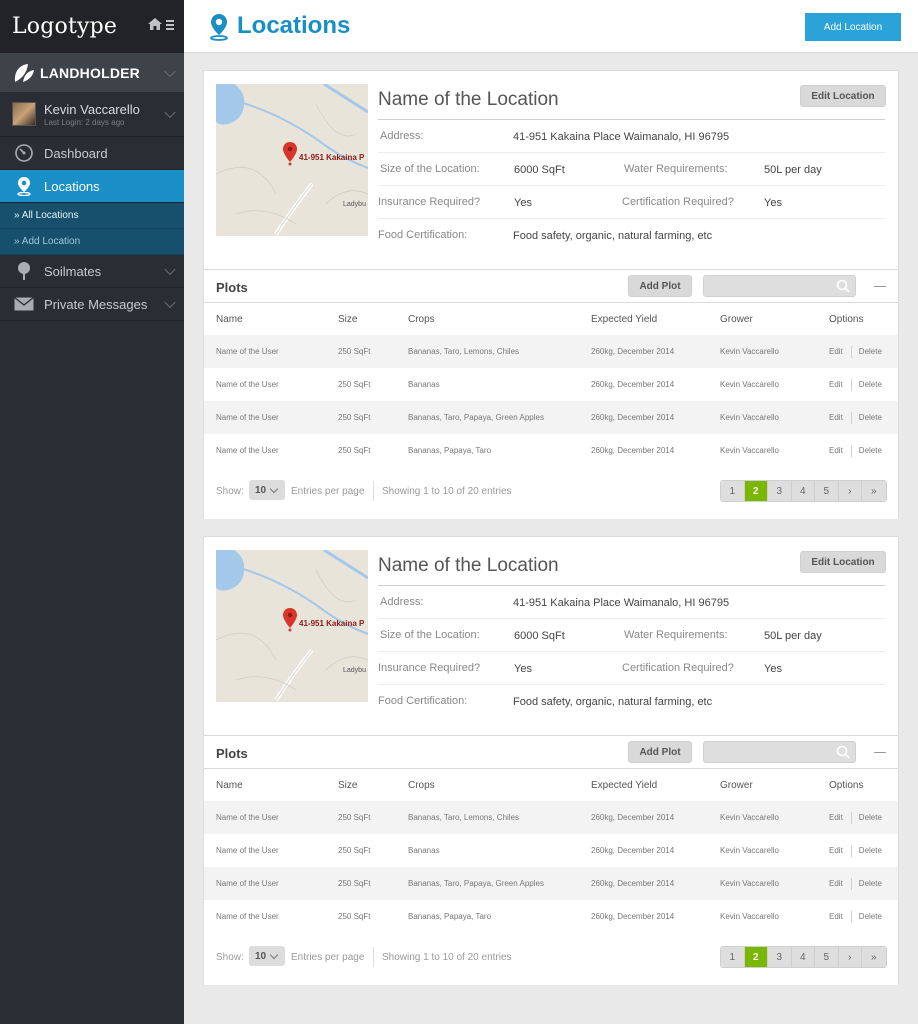 The height and width of the screenshot is (1024, 918). I want to click on column-header: Options, so click(846, 785).